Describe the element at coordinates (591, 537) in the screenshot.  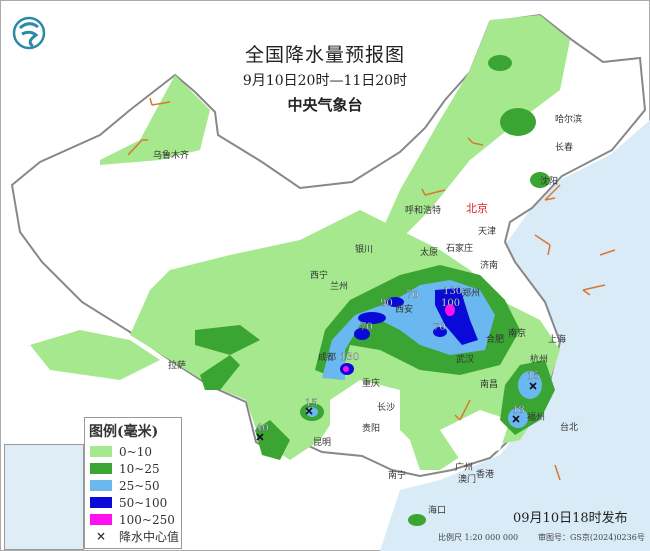
I see `map-approval-number: 审图号：GS京(2024)0236号` at that location.